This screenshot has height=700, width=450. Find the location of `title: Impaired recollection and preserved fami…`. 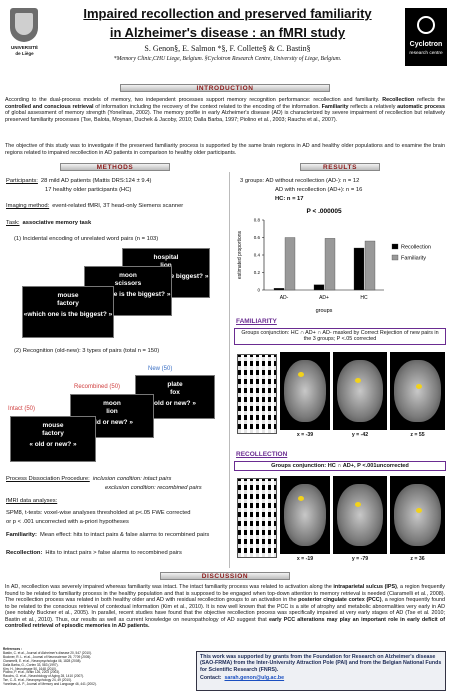

title: Impaired recollection and preserved fami… is located at coordinates (227, 13).